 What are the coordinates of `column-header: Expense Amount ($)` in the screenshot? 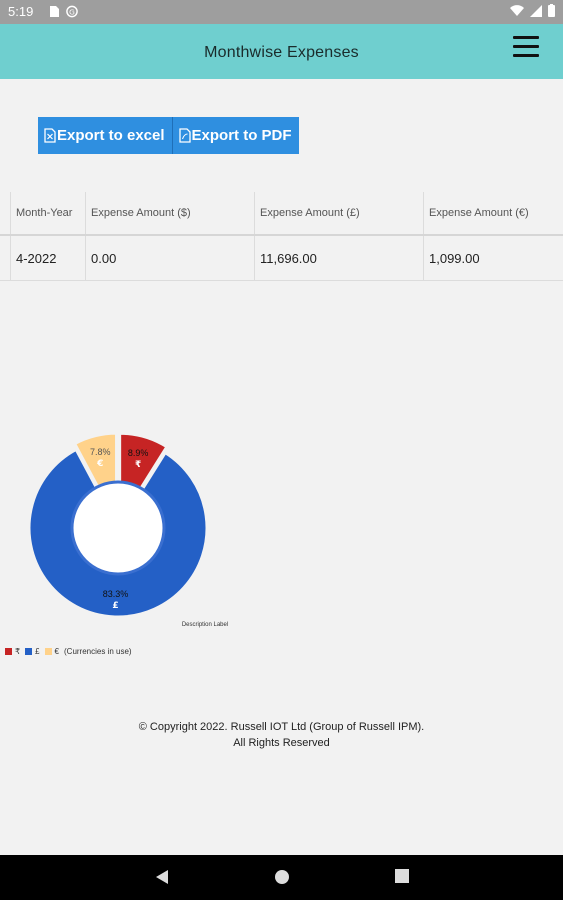 It's located at (169, 213).